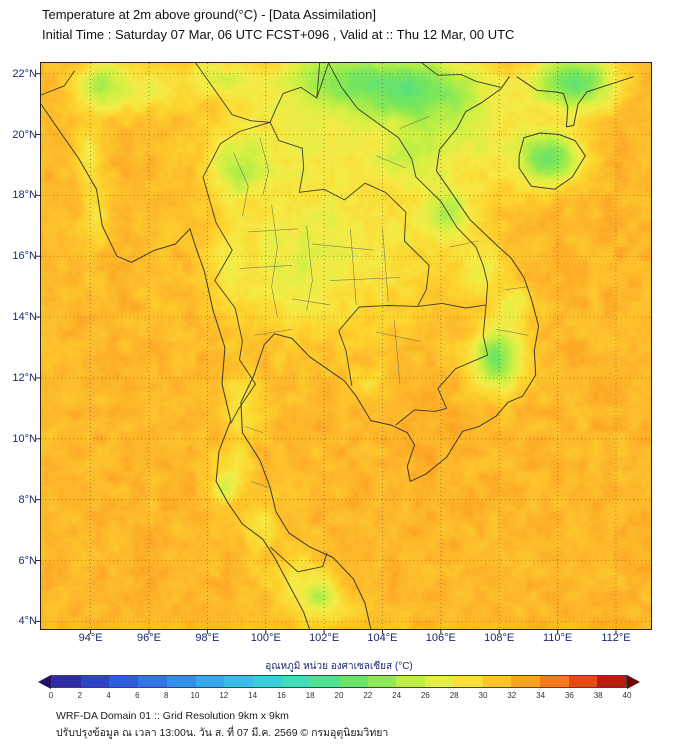  I want to click on colorbar-left-arrow, so click(44, 682).